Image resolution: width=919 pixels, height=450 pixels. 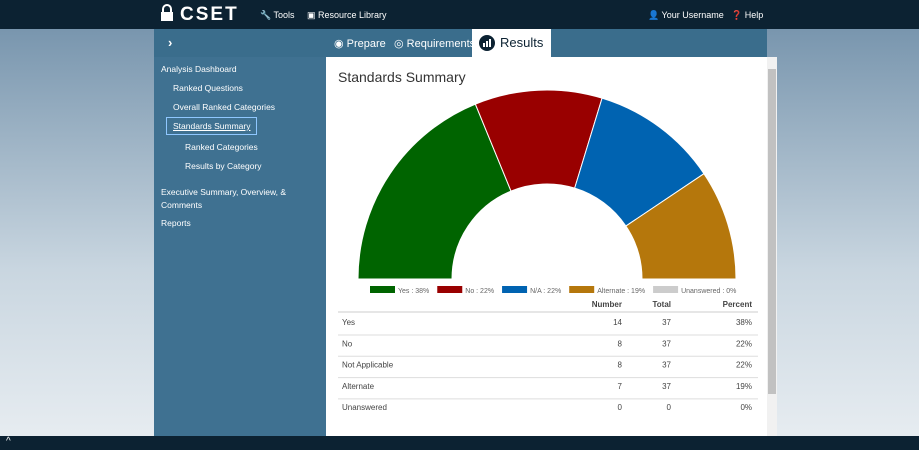 I want to click on legend-label: Yes : 38%, so click(x=413, y=291).